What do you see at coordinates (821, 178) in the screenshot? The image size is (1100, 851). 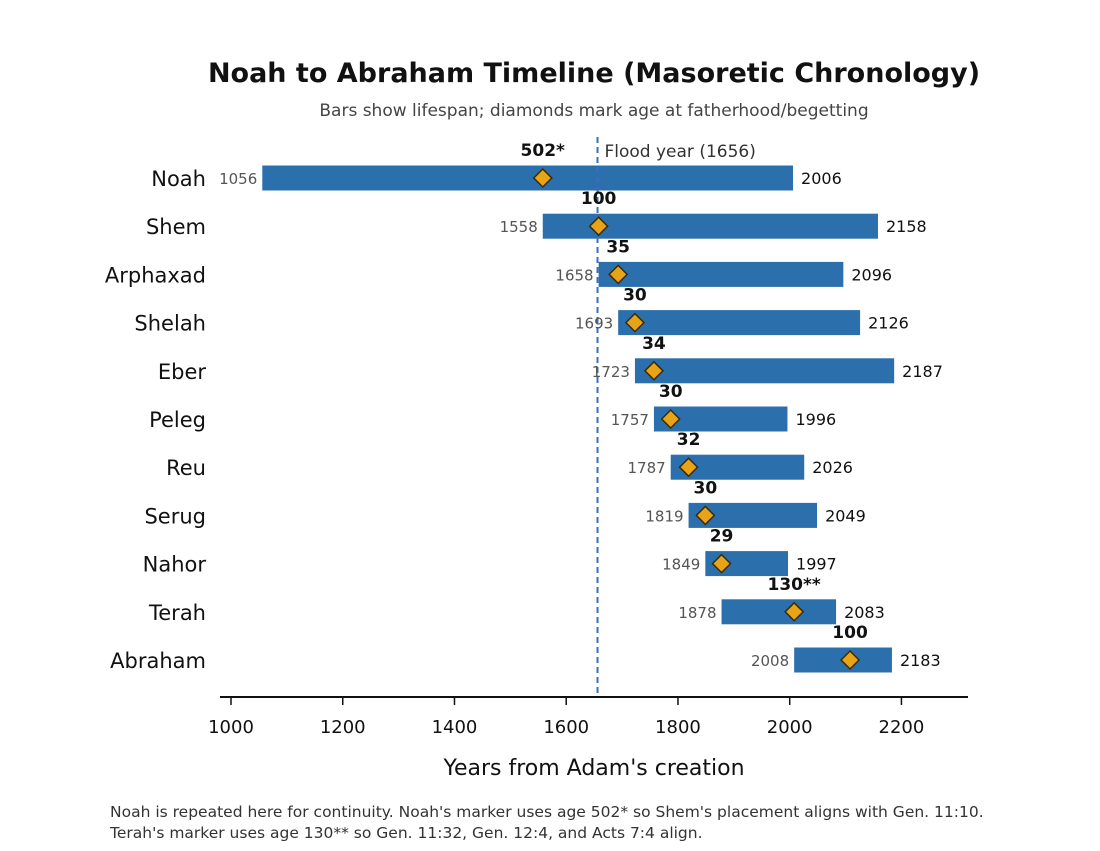 I see `death-year-label-noah: 2006` at bounding box center [821, 178].